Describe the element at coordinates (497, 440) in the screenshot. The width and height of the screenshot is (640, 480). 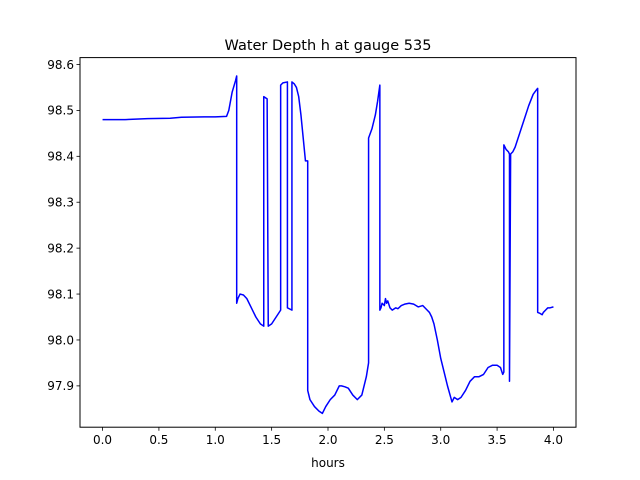
I see `x-tick-label: 3.5` at that location.